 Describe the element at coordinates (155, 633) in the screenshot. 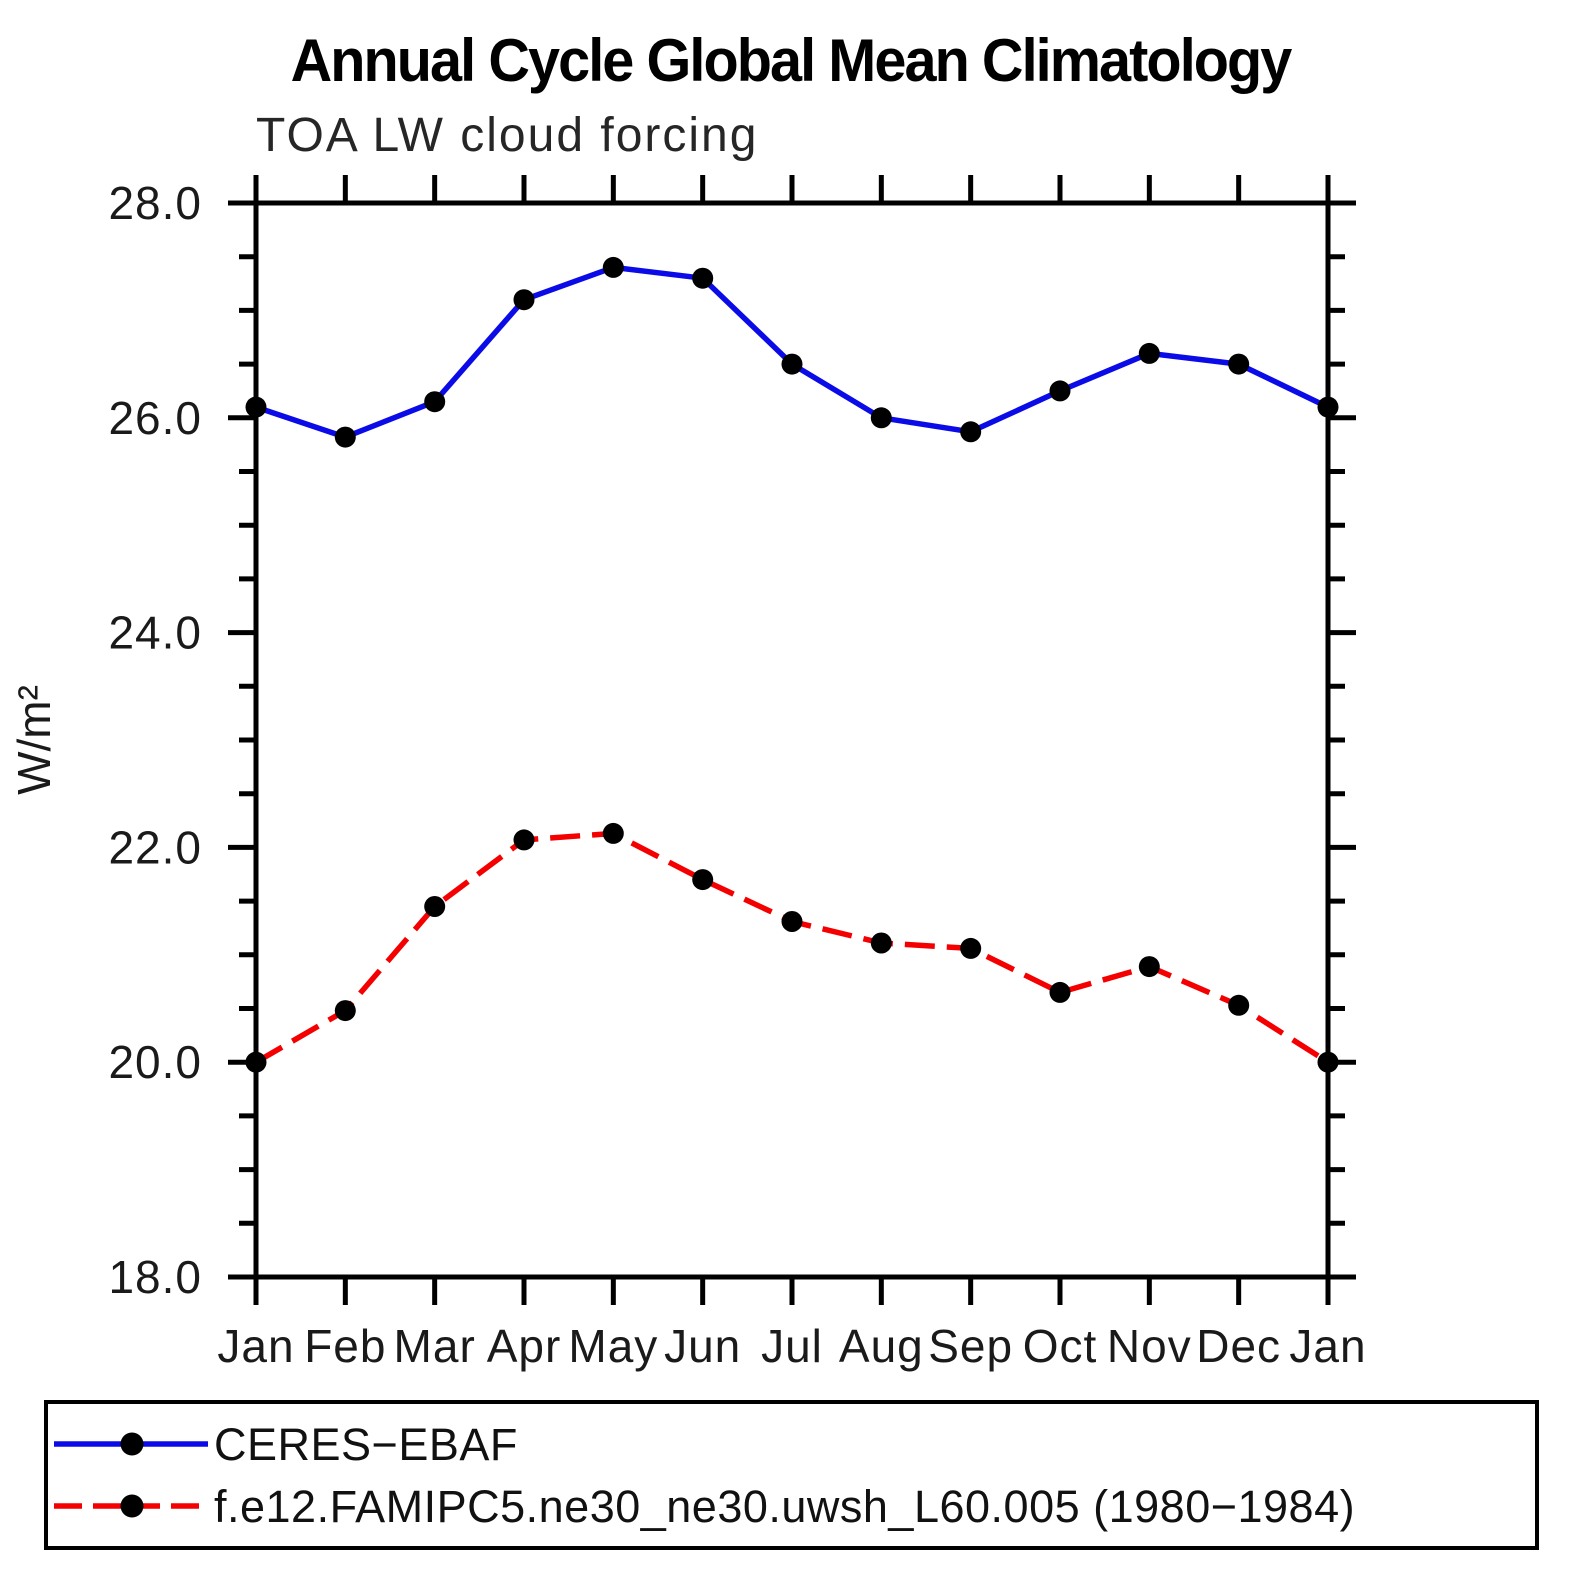

I see `y-tick-label: 24.0` at that location.